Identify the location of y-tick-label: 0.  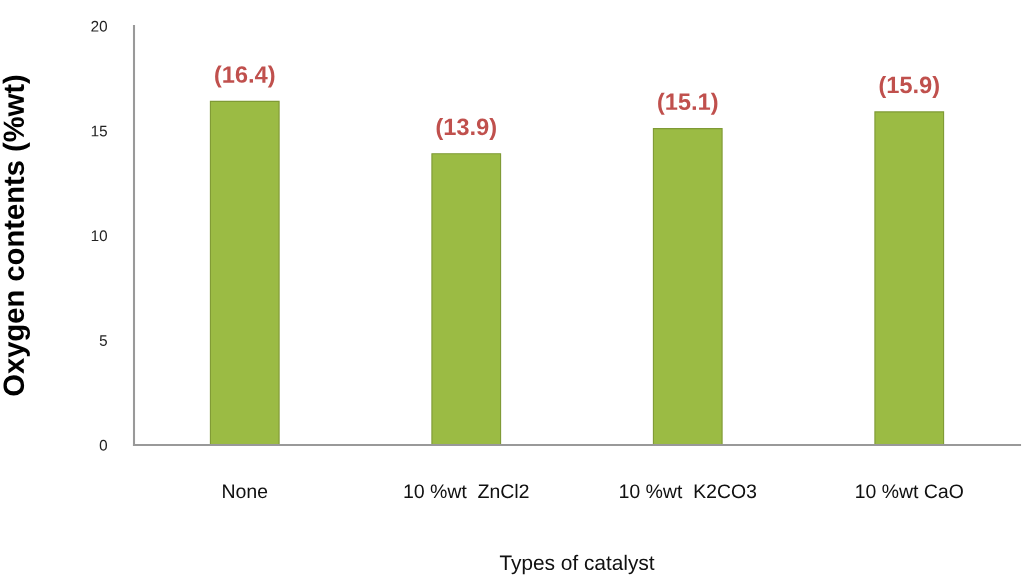
(103, 445).